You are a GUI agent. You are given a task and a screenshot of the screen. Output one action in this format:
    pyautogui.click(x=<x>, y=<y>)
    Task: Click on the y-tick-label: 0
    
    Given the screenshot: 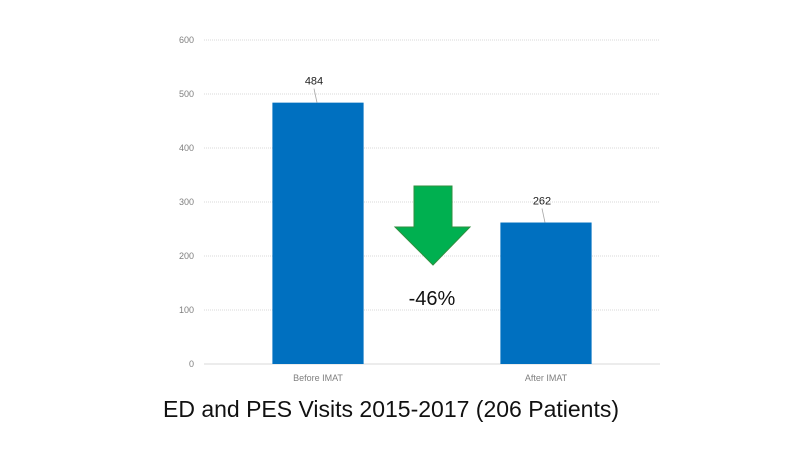 What is the action you would take?
    pyautogui.click(x=191, y=364)
    